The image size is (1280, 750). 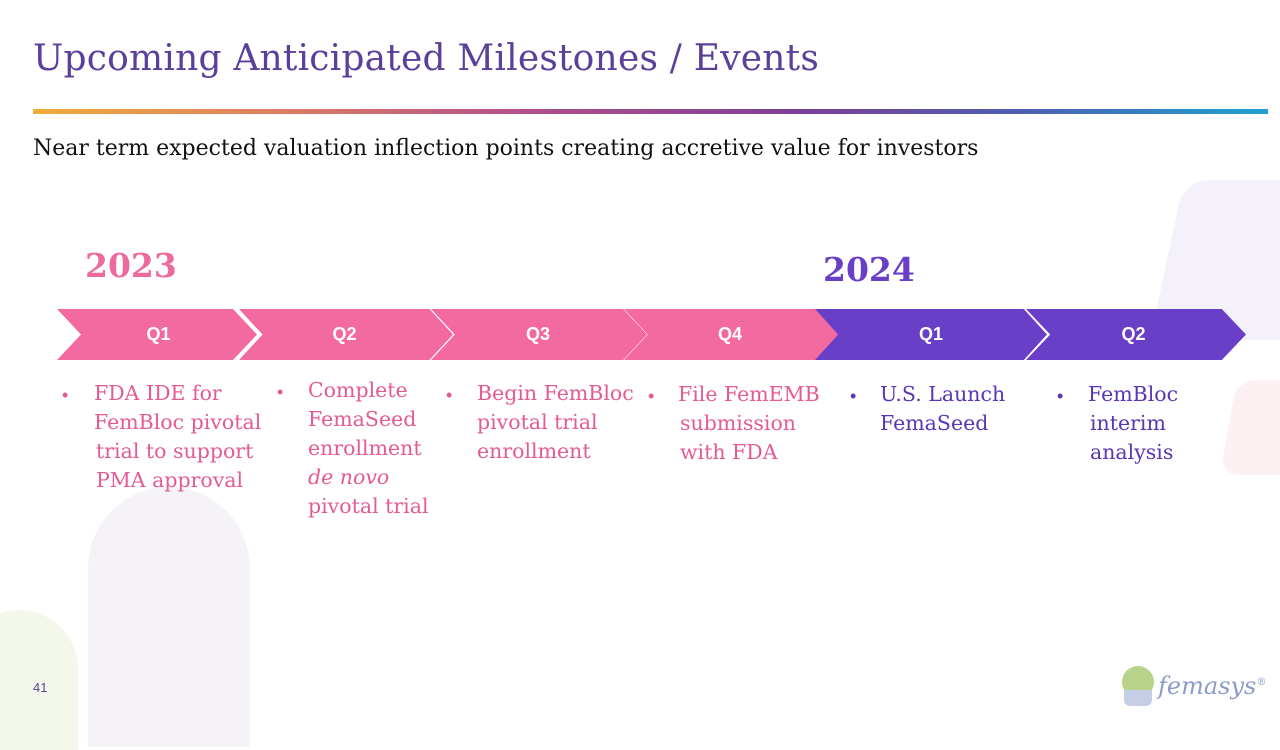 I want to click on page-number: 41, so click(x=40, y=687).